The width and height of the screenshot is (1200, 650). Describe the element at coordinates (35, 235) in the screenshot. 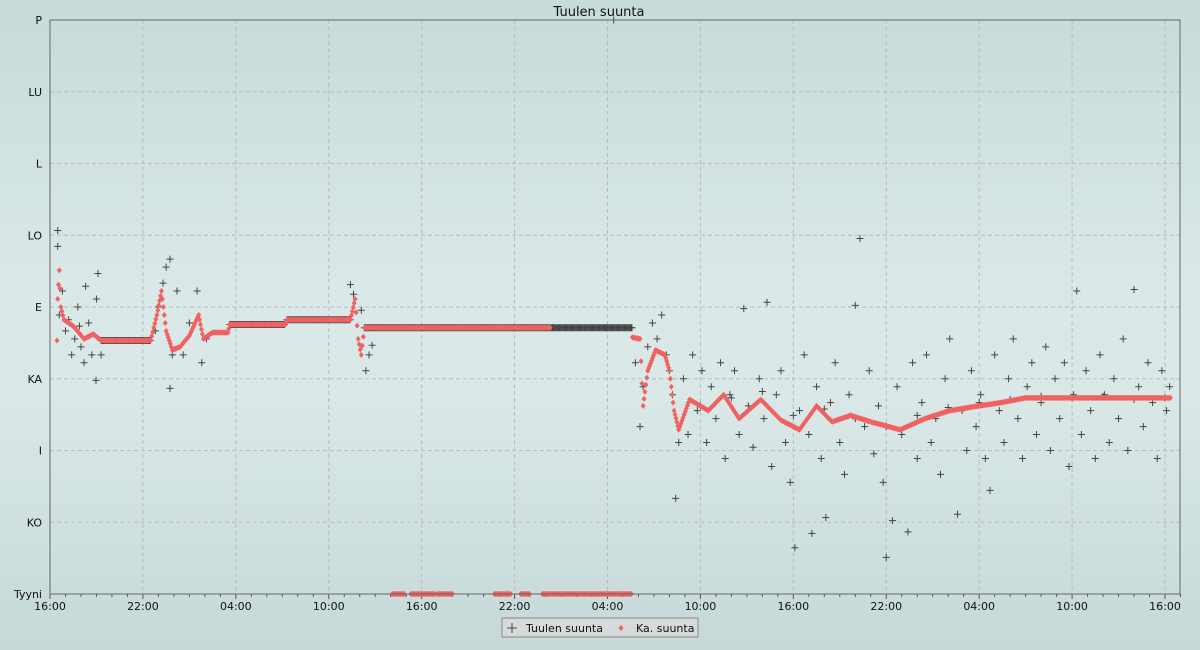

I see `y-tick-label: LO` at that location.